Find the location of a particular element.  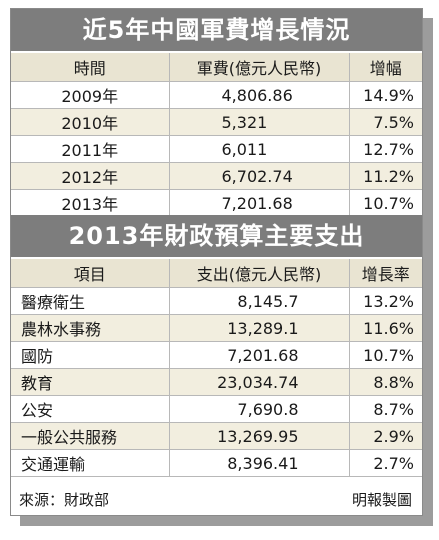

table-row: 農林水事務 13,289.1 11.6% is located at coordinates (216, 328).